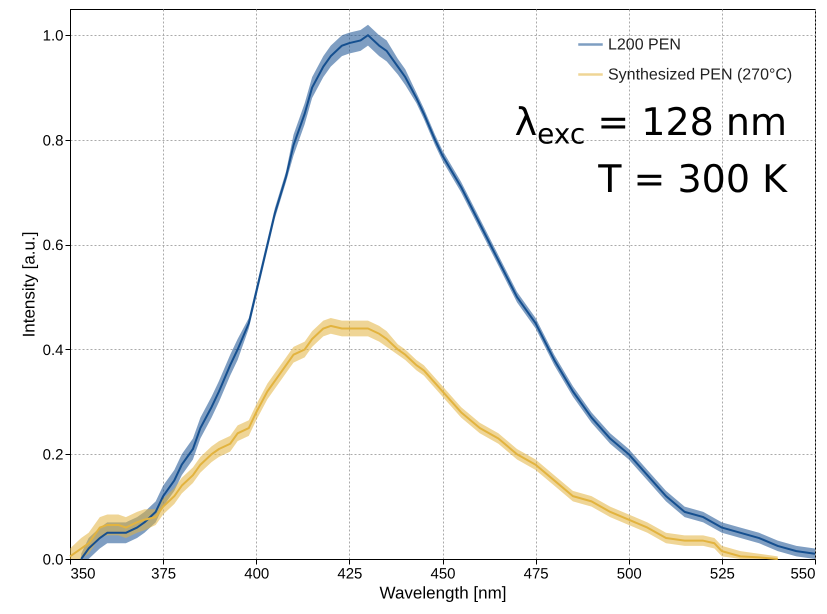  I want to click on annotation: λ$_{exc}$ = 128 nm, so click(650, 126).